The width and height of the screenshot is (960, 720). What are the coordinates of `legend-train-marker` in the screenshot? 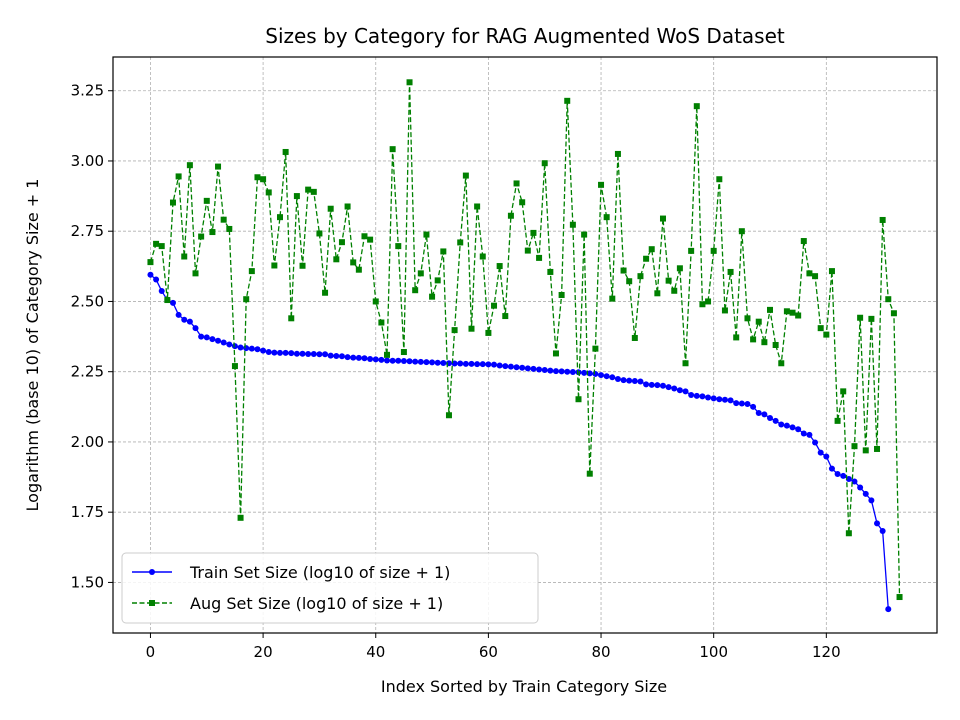 It's located at (152, 572).